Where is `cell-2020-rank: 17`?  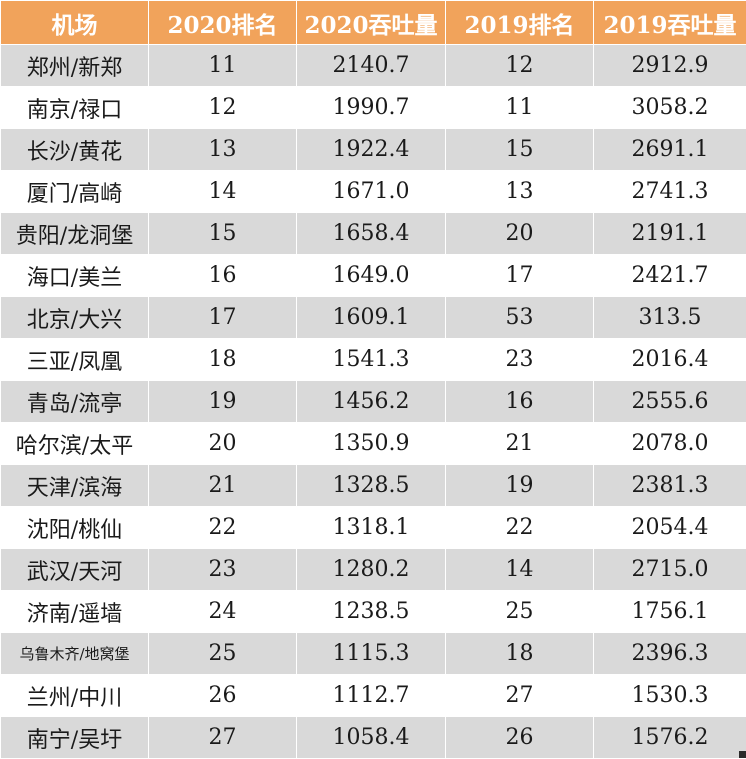
cell-2020-rank: 17 is located at coordinates (223, 318).